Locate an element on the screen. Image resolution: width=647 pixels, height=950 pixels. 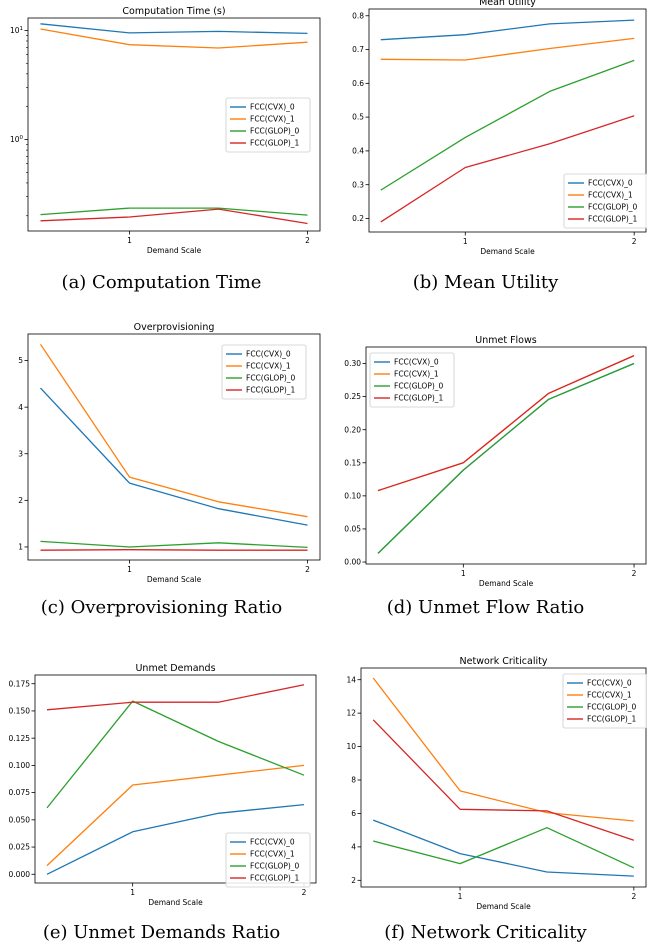
chart-title: Mean Utility is located at coordinates (507, 4).